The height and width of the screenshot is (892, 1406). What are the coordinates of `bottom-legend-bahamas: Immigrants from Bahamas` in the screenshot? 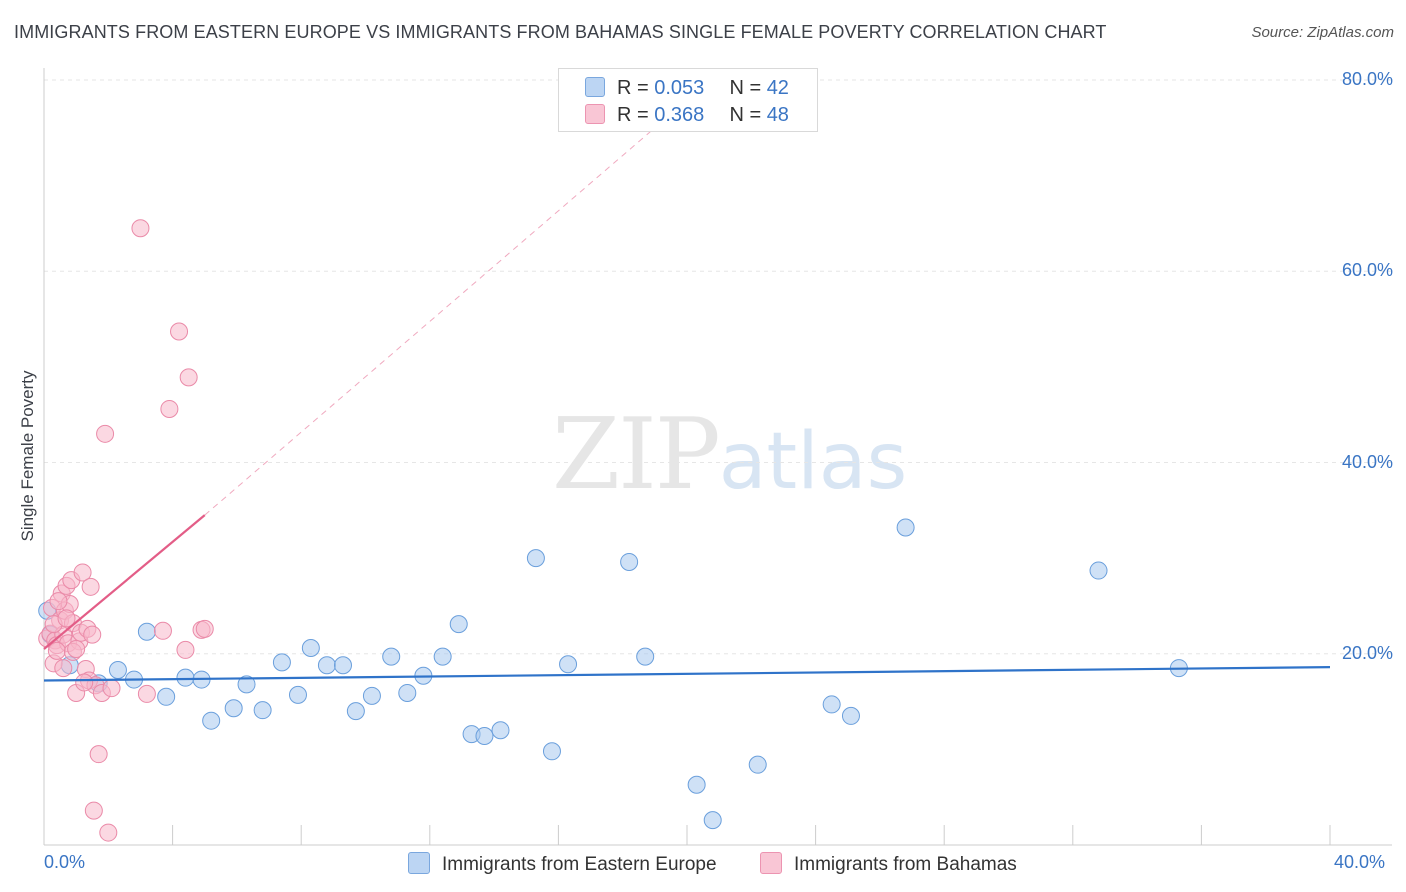 It's located at (888, 864).